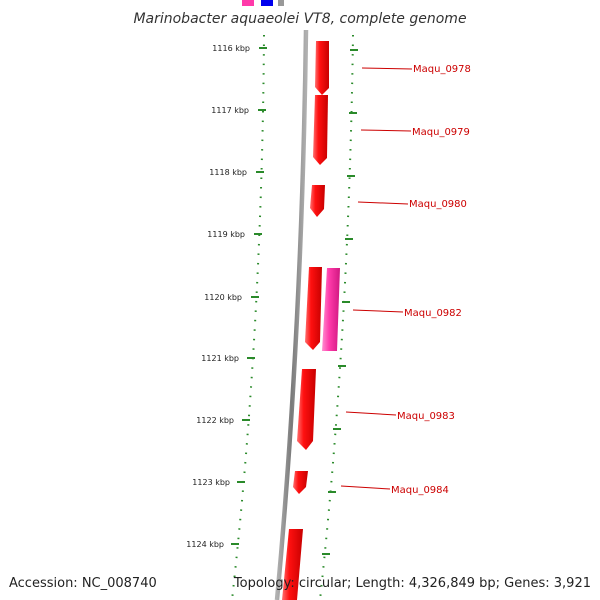  What do you see at coordinates (215, 420) in the screenshot?
I see `kbp-tick-label: 1122 kbp` at bounding box center [215, 420].